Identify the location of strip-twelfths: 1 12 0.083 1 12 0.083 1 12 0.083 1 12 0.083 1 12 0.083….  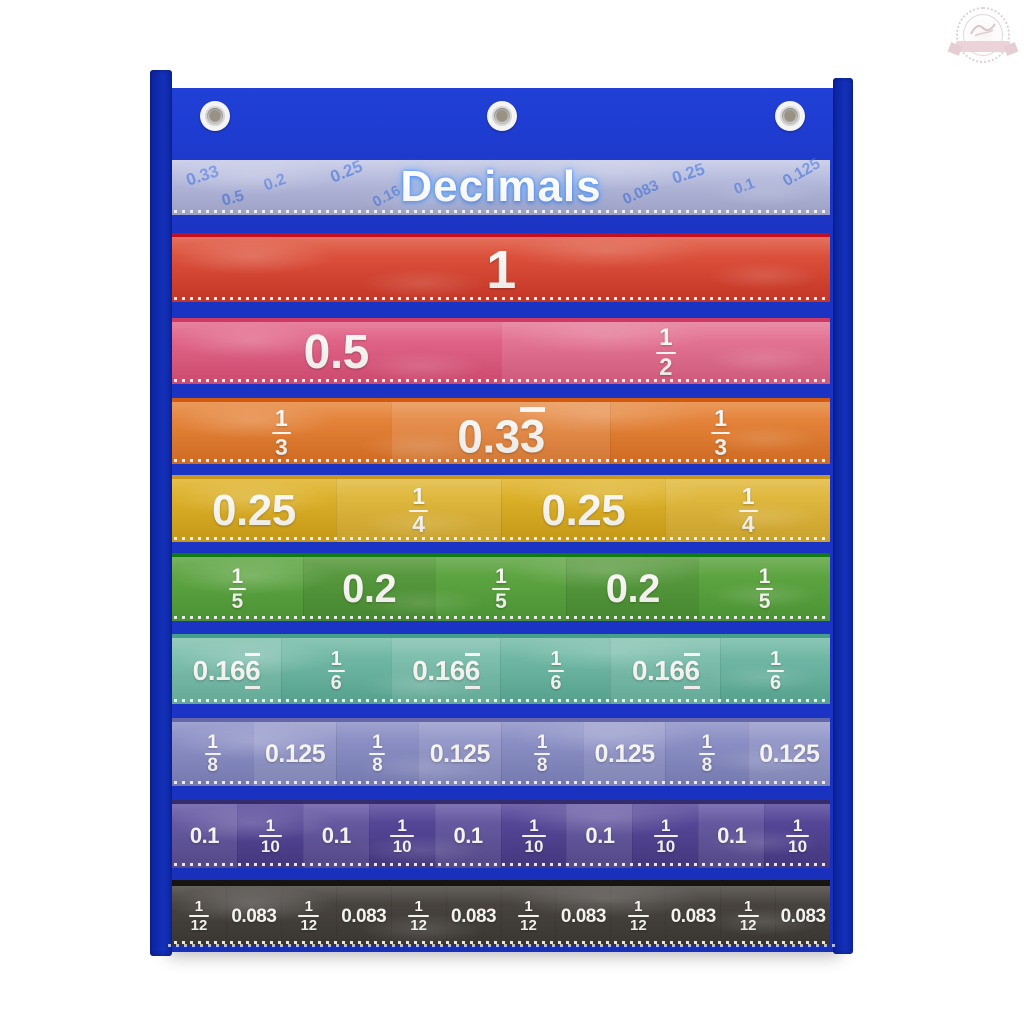
(501, 913).